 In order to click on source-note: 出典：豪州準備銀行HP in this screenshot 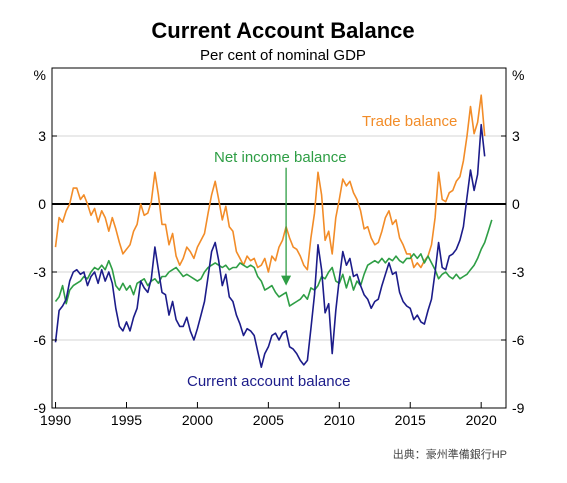, I will do `click(450, 454)`.